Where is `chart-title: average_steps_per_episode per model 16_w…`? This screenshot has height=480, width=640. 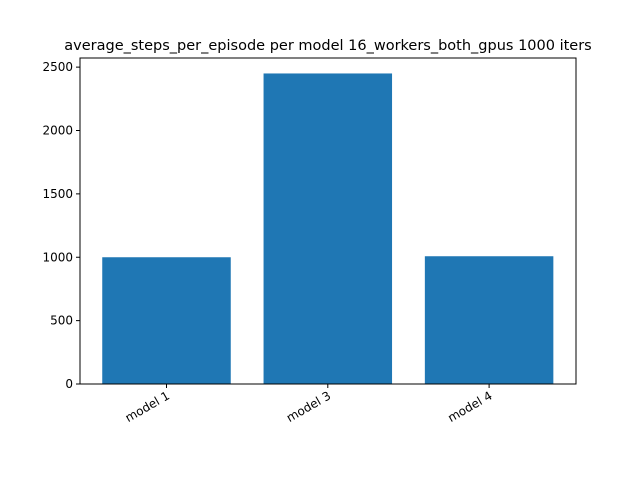 chart-title: average_steps_per_episode per model 16_w… is located at coordinates (327, 46).